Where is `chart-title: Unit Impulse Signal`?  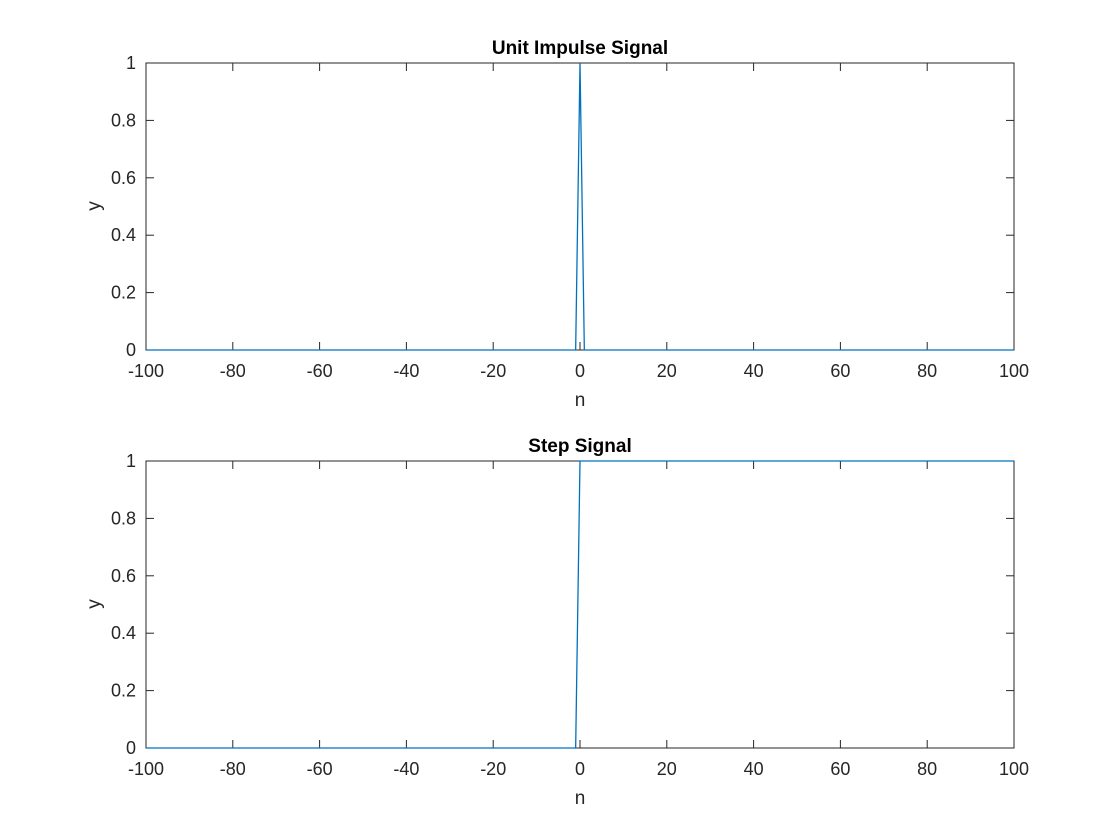 chart-title: Unit Impulse Signal is located at coordinates (580, 48).